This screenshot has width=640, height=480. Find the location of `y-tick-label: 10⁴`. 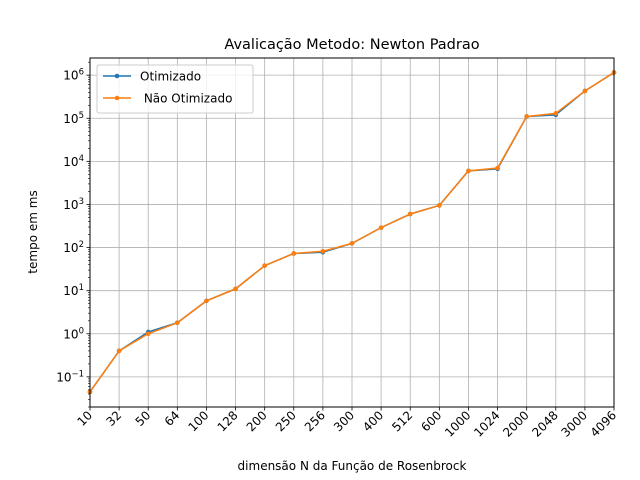

y-tick-label: 10⁴ is located at coordinates (73, 161).